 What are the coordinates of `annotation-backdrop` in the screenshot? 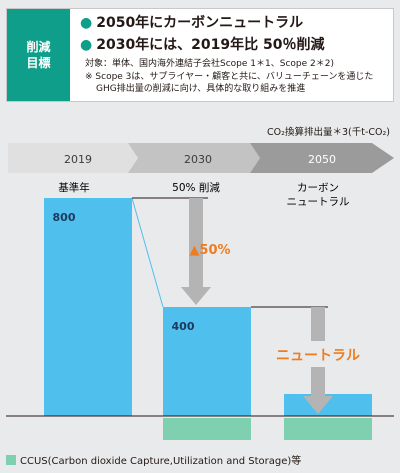 It's located at (319, 354).